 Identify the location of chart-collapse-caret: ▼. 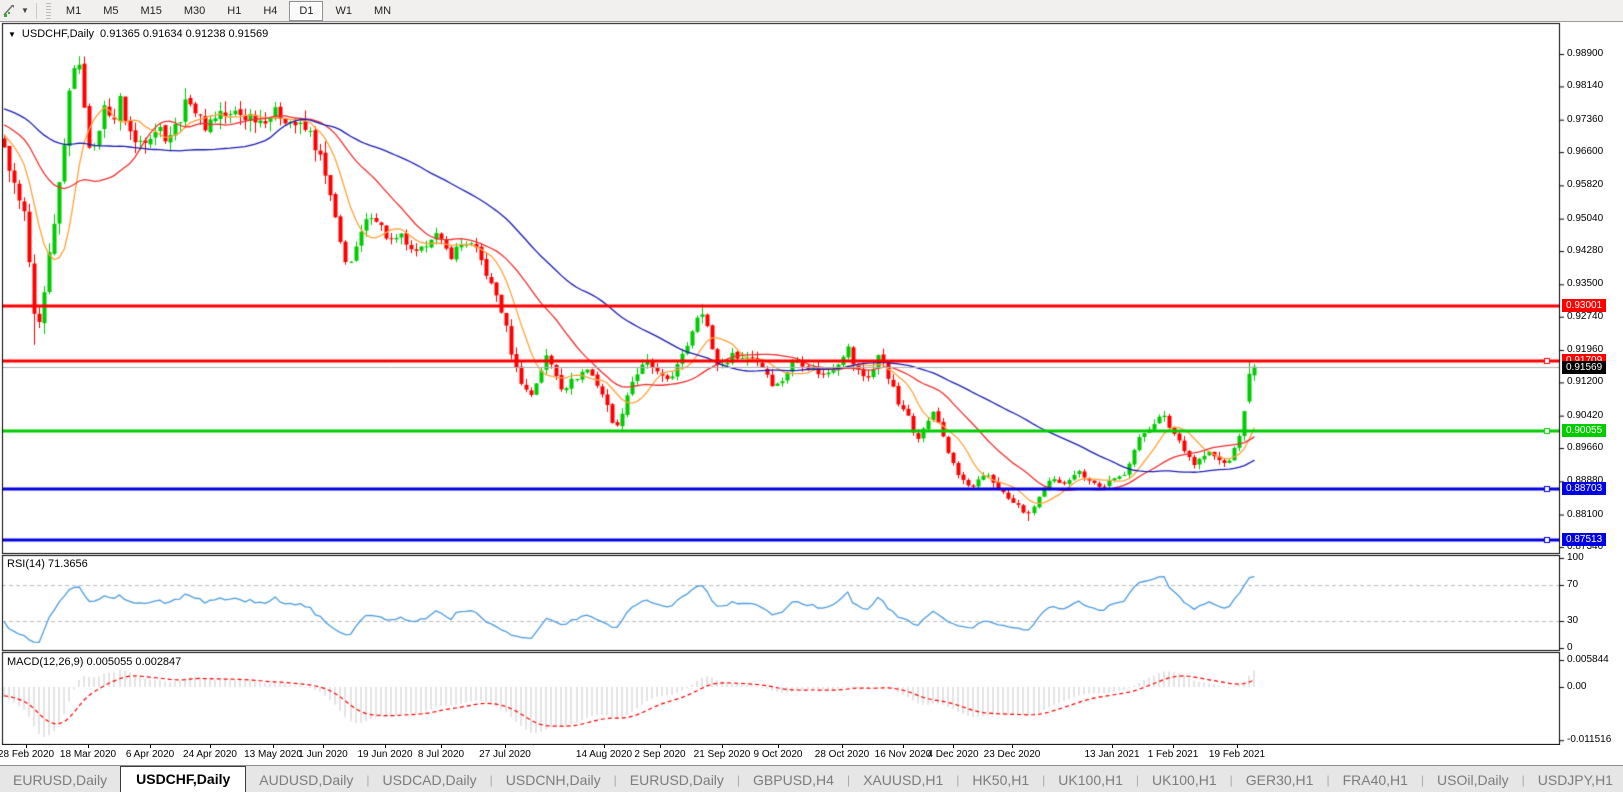
(12, 34).